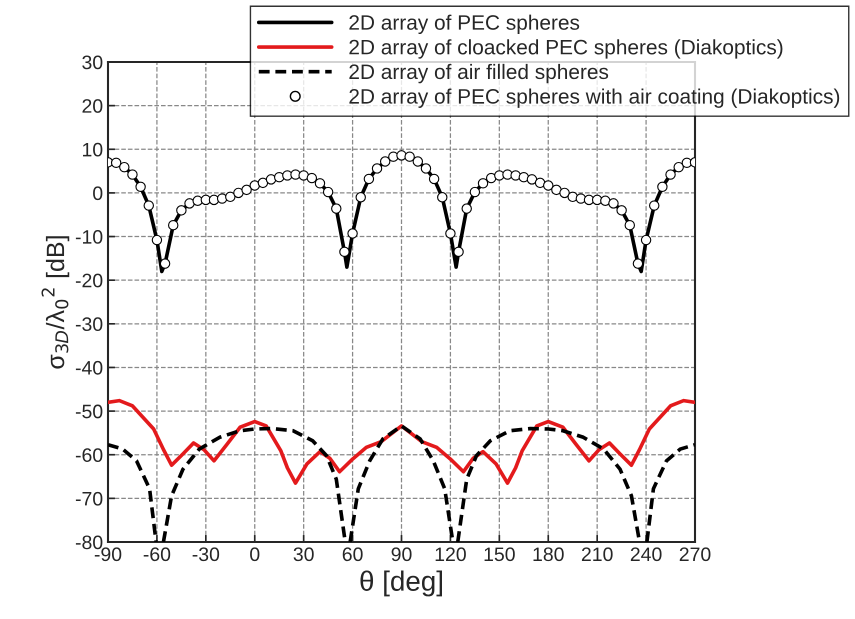 This screenshot has height=619, width=855. What do you see at coordinates (499, 554) in the screenshot?
I see `x-tick-label: 150` at bounding box center [499, 554].